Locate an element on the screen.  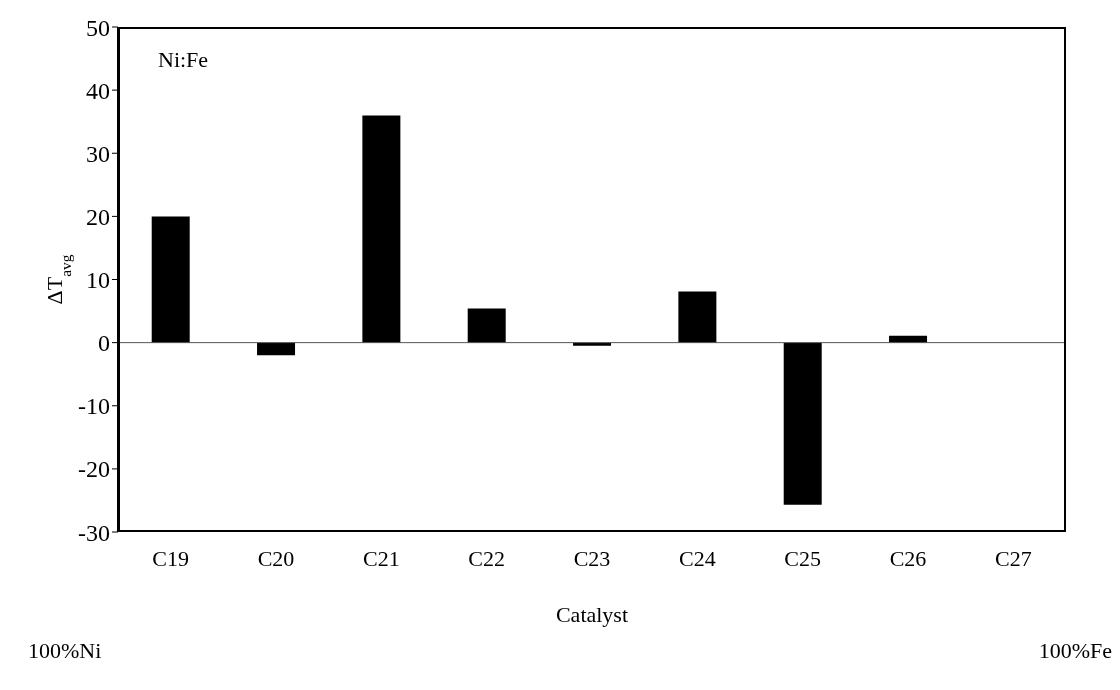
y-tick-label: -30 is located at coordinates (94, 532).